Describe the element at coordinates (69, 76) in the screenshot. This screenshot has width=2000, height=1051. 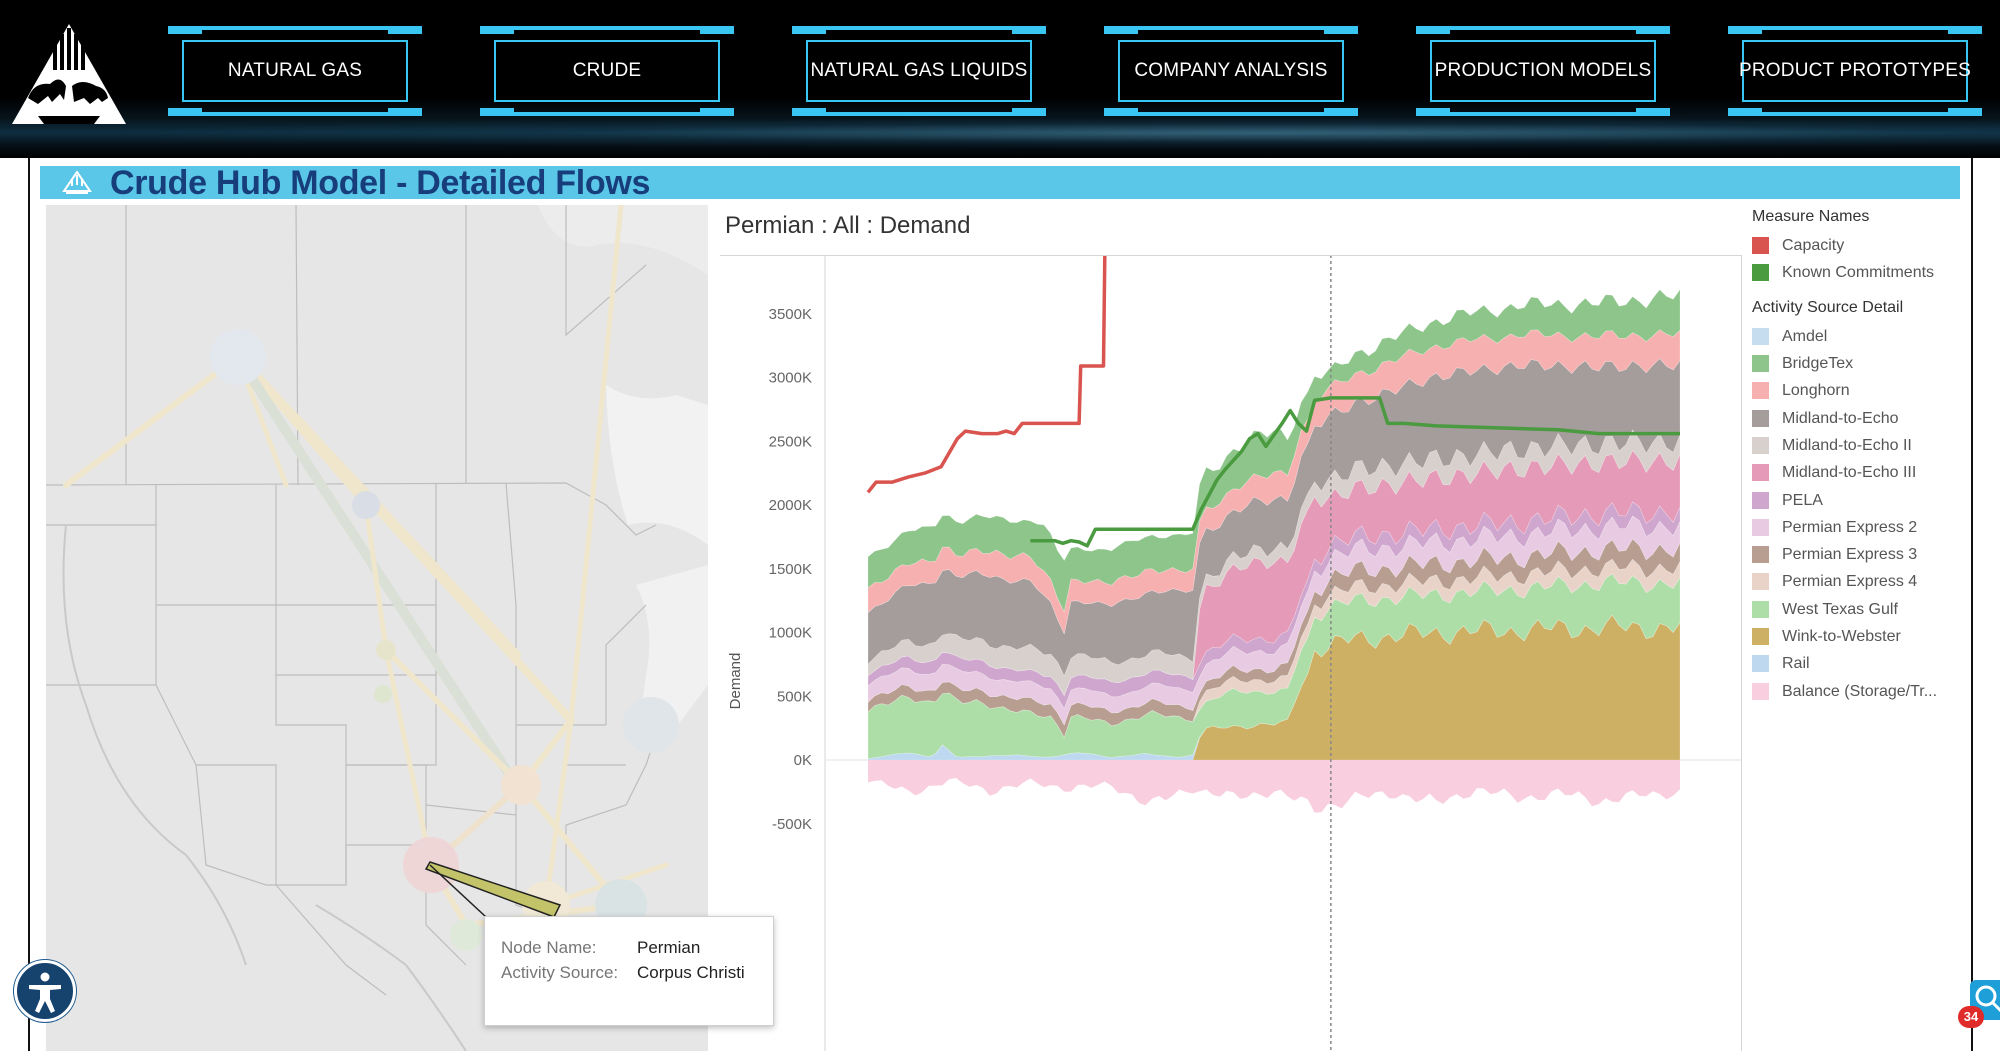
I see `company-logo-icon` at that location.